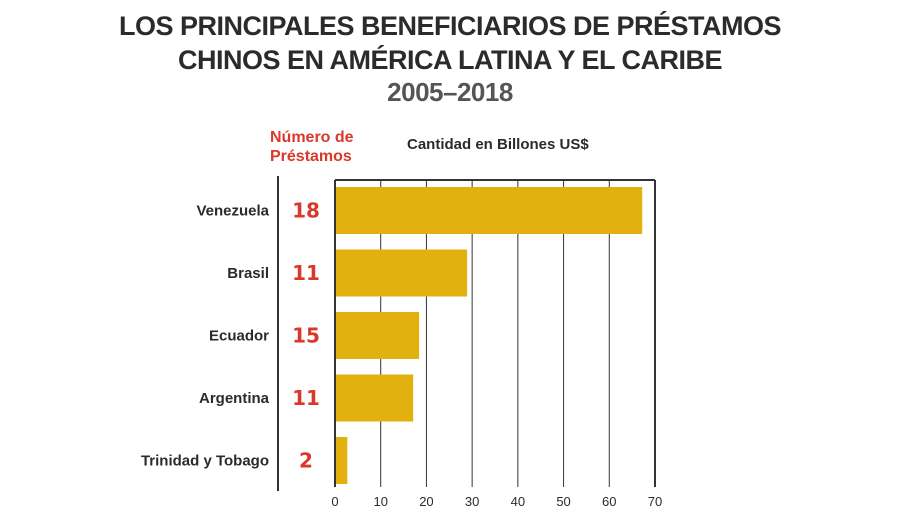 The image size is (900, 515). What do you see at coordinates (380, 501) in the screenshot?
I see `x-tick-label: 10` at bounding box center [380, 501].